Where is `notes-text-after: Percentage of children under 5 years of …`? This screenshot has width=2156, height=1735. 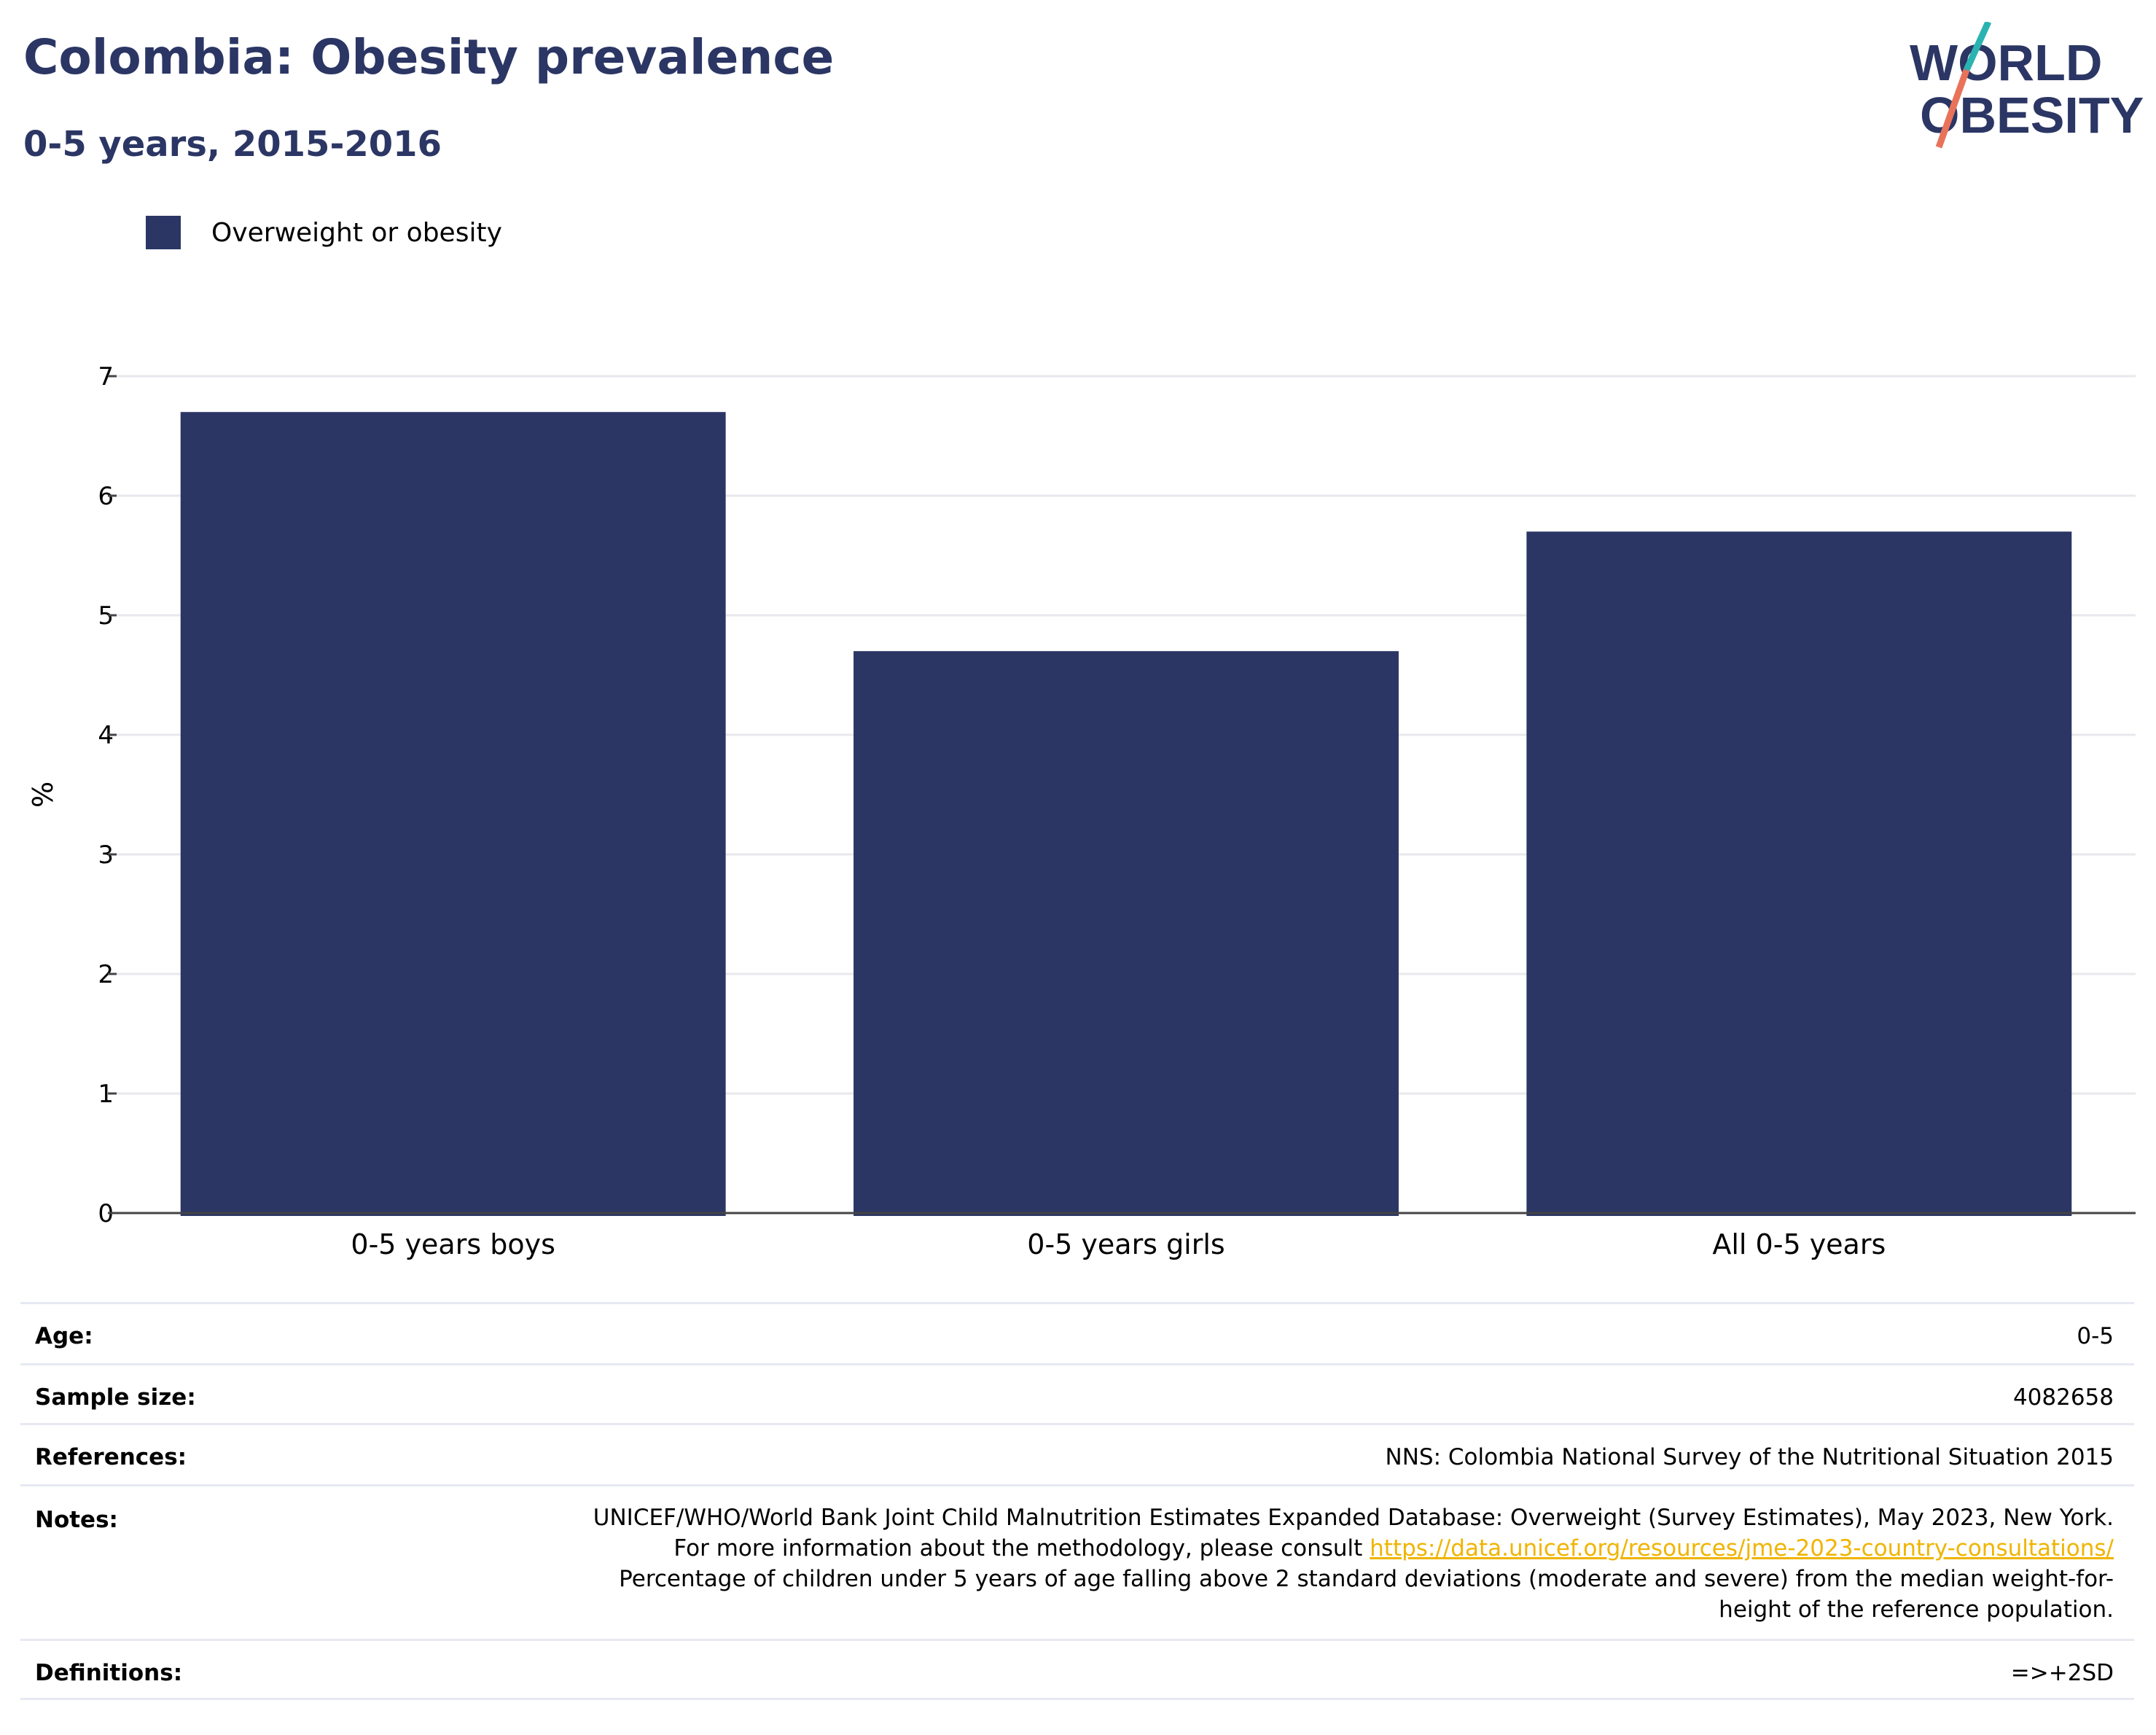 notes-text-after: Percentage of children under 5 years of … is located at coordinates (1366, 1594).